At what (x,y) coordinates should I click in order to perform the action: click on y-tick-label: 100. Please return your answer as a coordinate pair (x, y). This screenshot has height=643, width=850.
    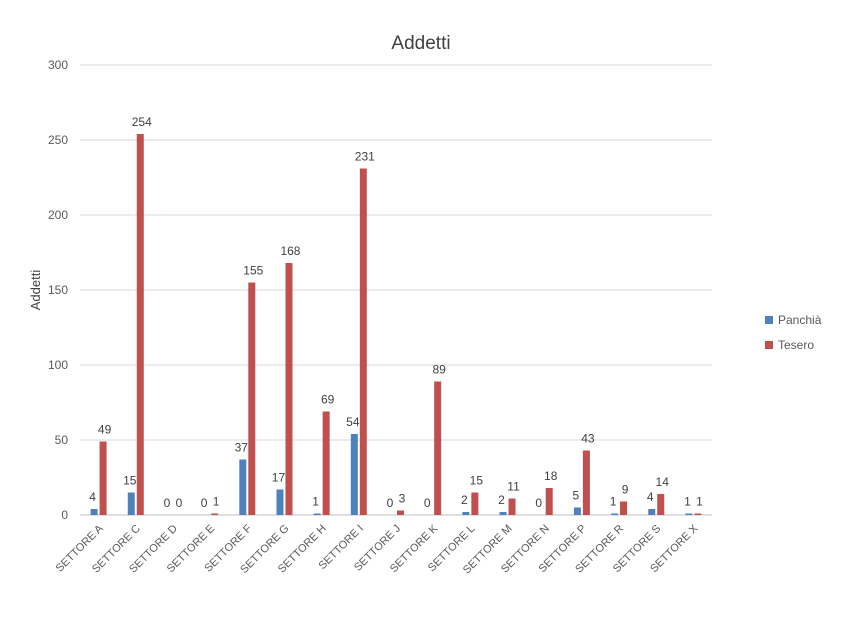
    Looking at the image, I should click on (58, 365).